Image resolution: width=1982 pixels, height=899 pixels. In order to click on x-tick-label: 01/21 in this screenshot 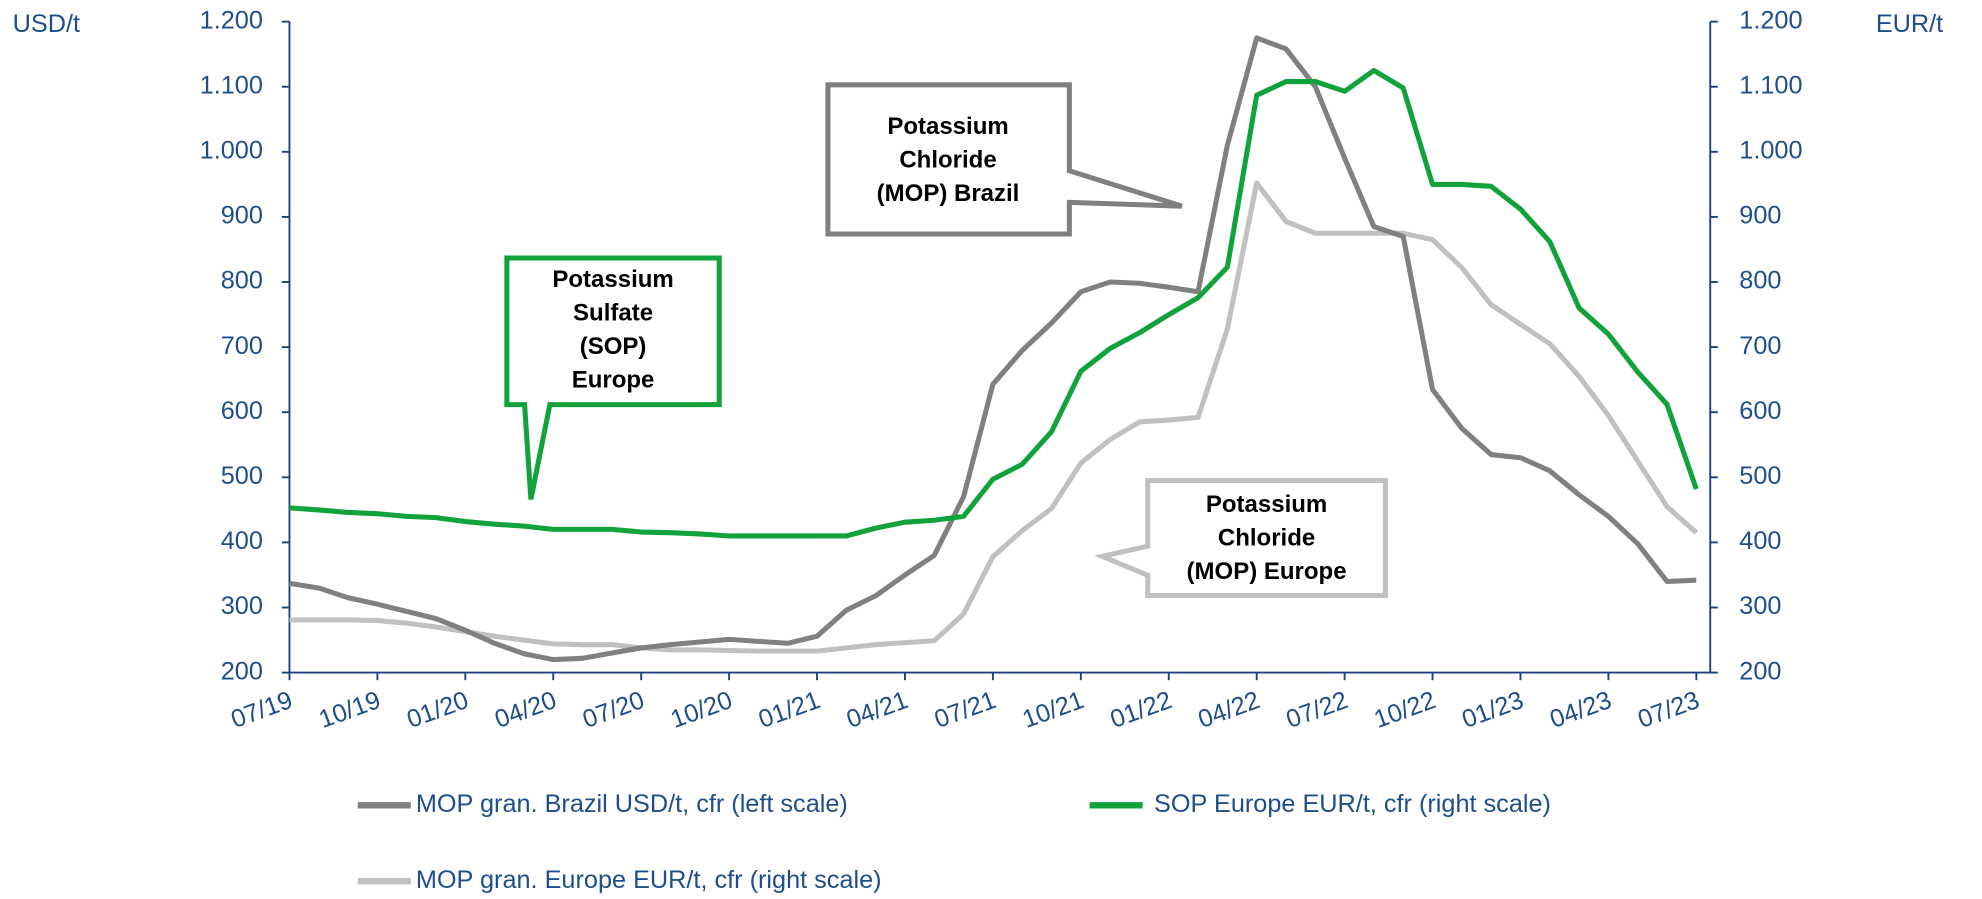, I will do `click(789, 710)`.